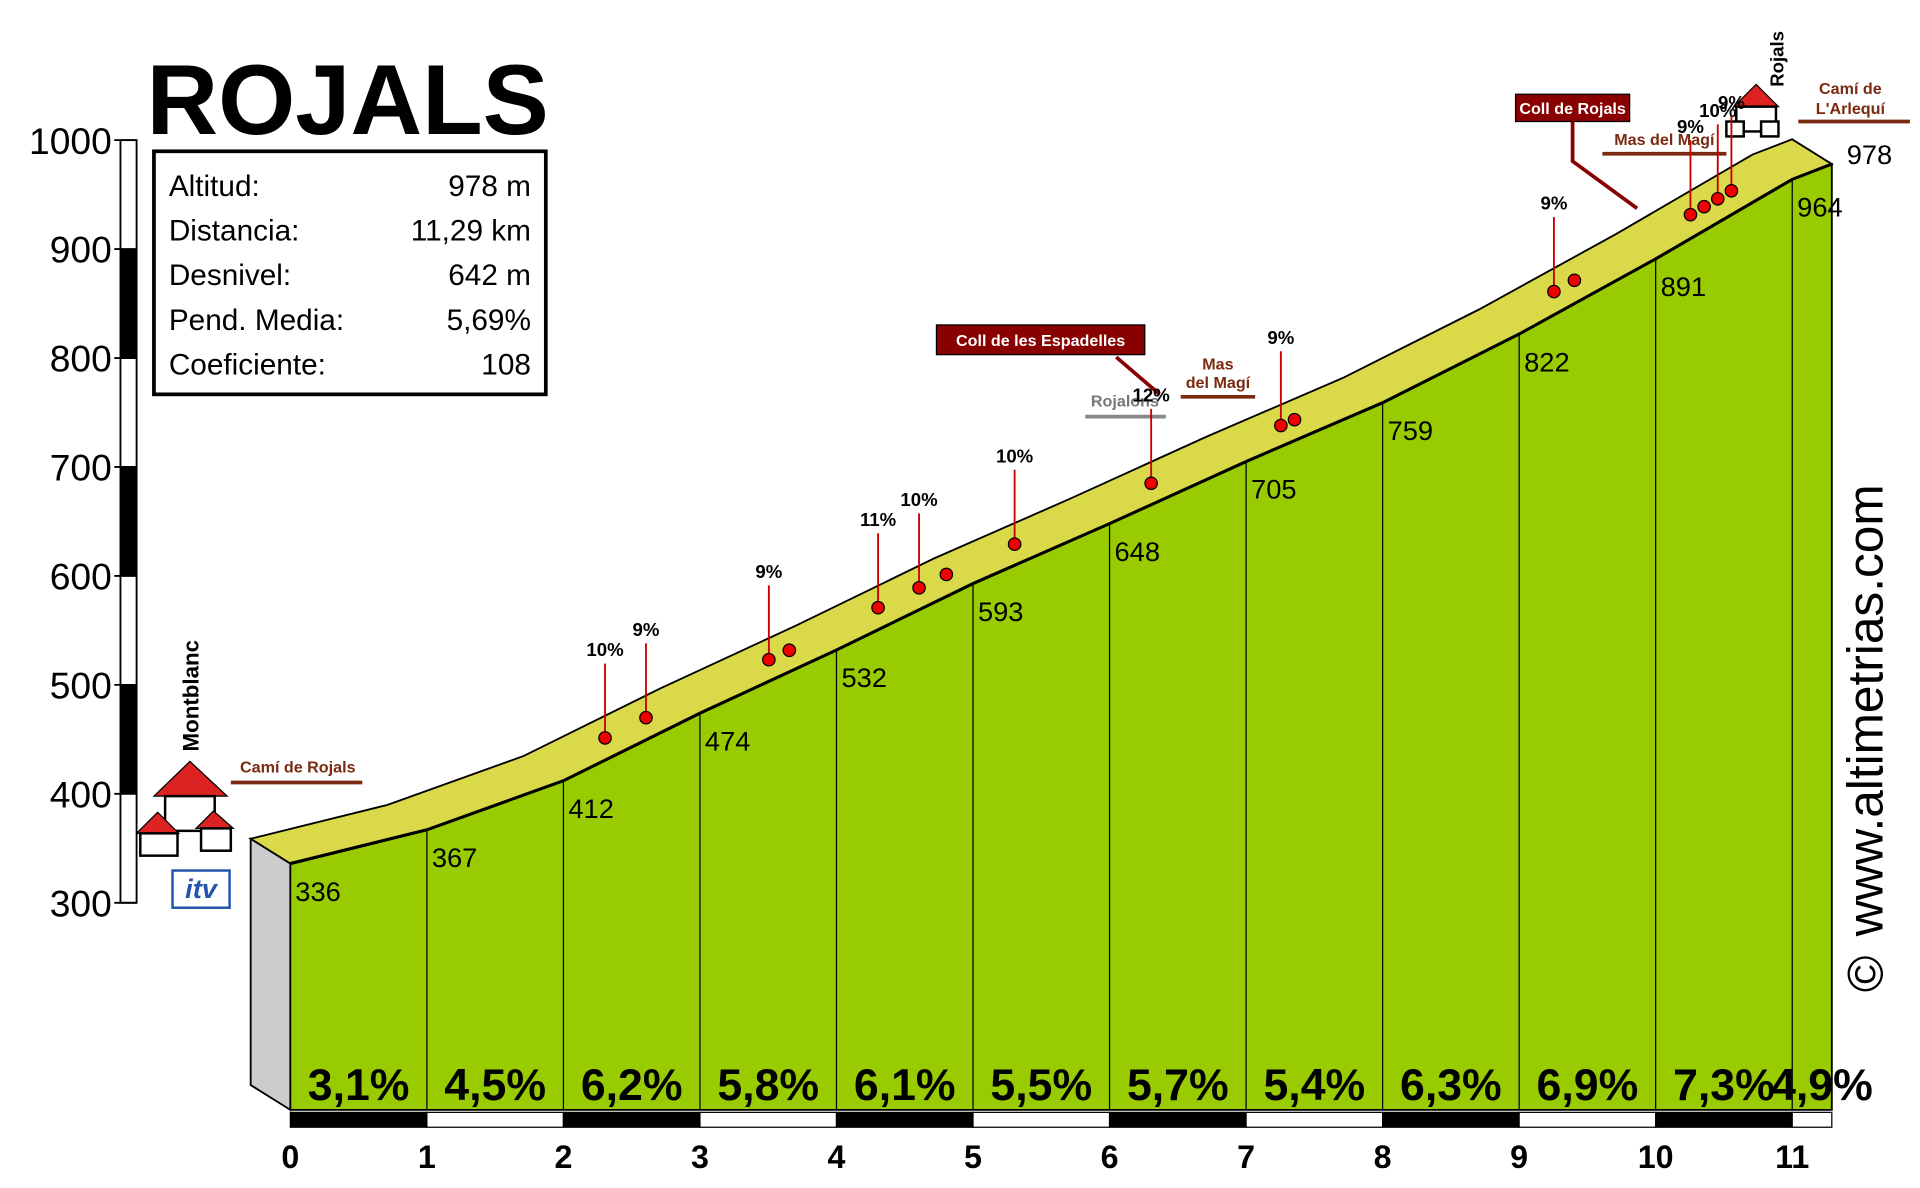 Image resolution: width=1920 pixels, height=1188 pixels. I want to click on x-tick-label: 1, so click(427, 1157).